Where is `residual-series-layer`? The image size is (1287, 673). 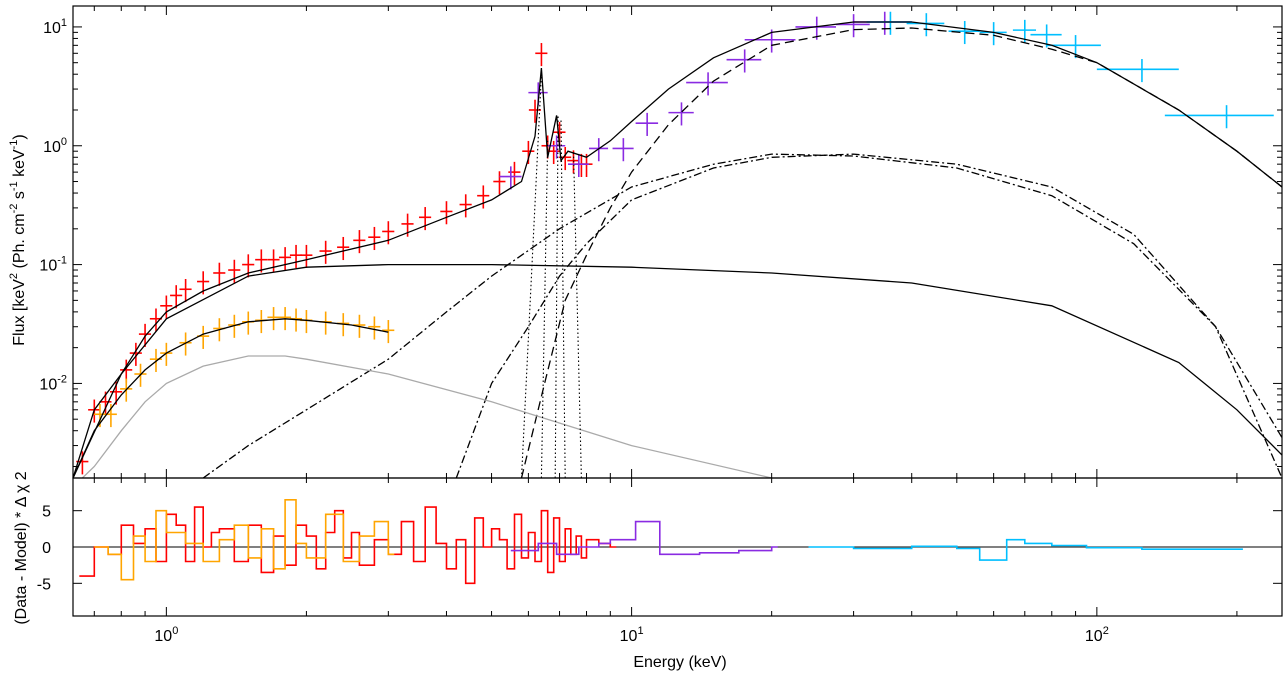 residual-series-layer is located at coordinates (677, 542).